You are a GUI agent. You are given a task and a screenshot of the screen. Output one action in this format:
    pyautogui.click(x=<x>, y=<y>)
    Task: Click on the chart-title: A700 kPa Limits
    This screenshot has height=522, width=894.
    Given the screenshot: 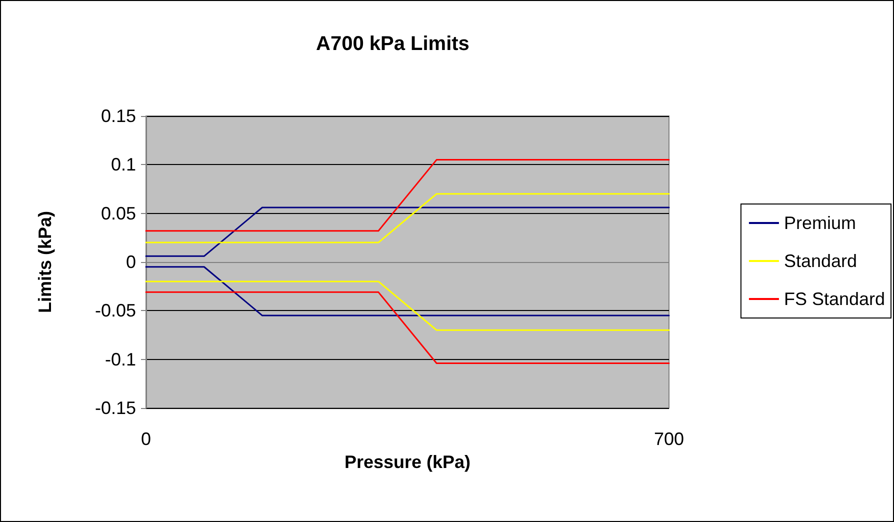 What is the action you would take?
    pyautogui.click(x=393, y=44)
    